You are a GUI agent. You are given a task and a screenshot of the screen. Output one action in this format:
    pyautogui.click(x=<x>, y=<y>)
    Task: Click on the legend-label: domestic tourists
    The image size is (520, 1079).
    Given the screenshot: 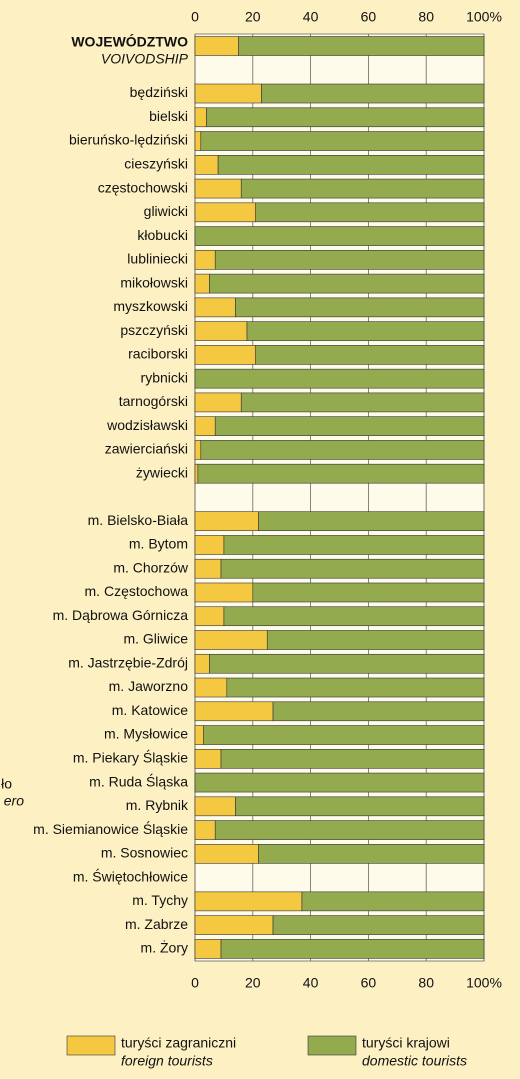 What is the action you would take?
    pyautogui.click(x=414, y=1061)
    